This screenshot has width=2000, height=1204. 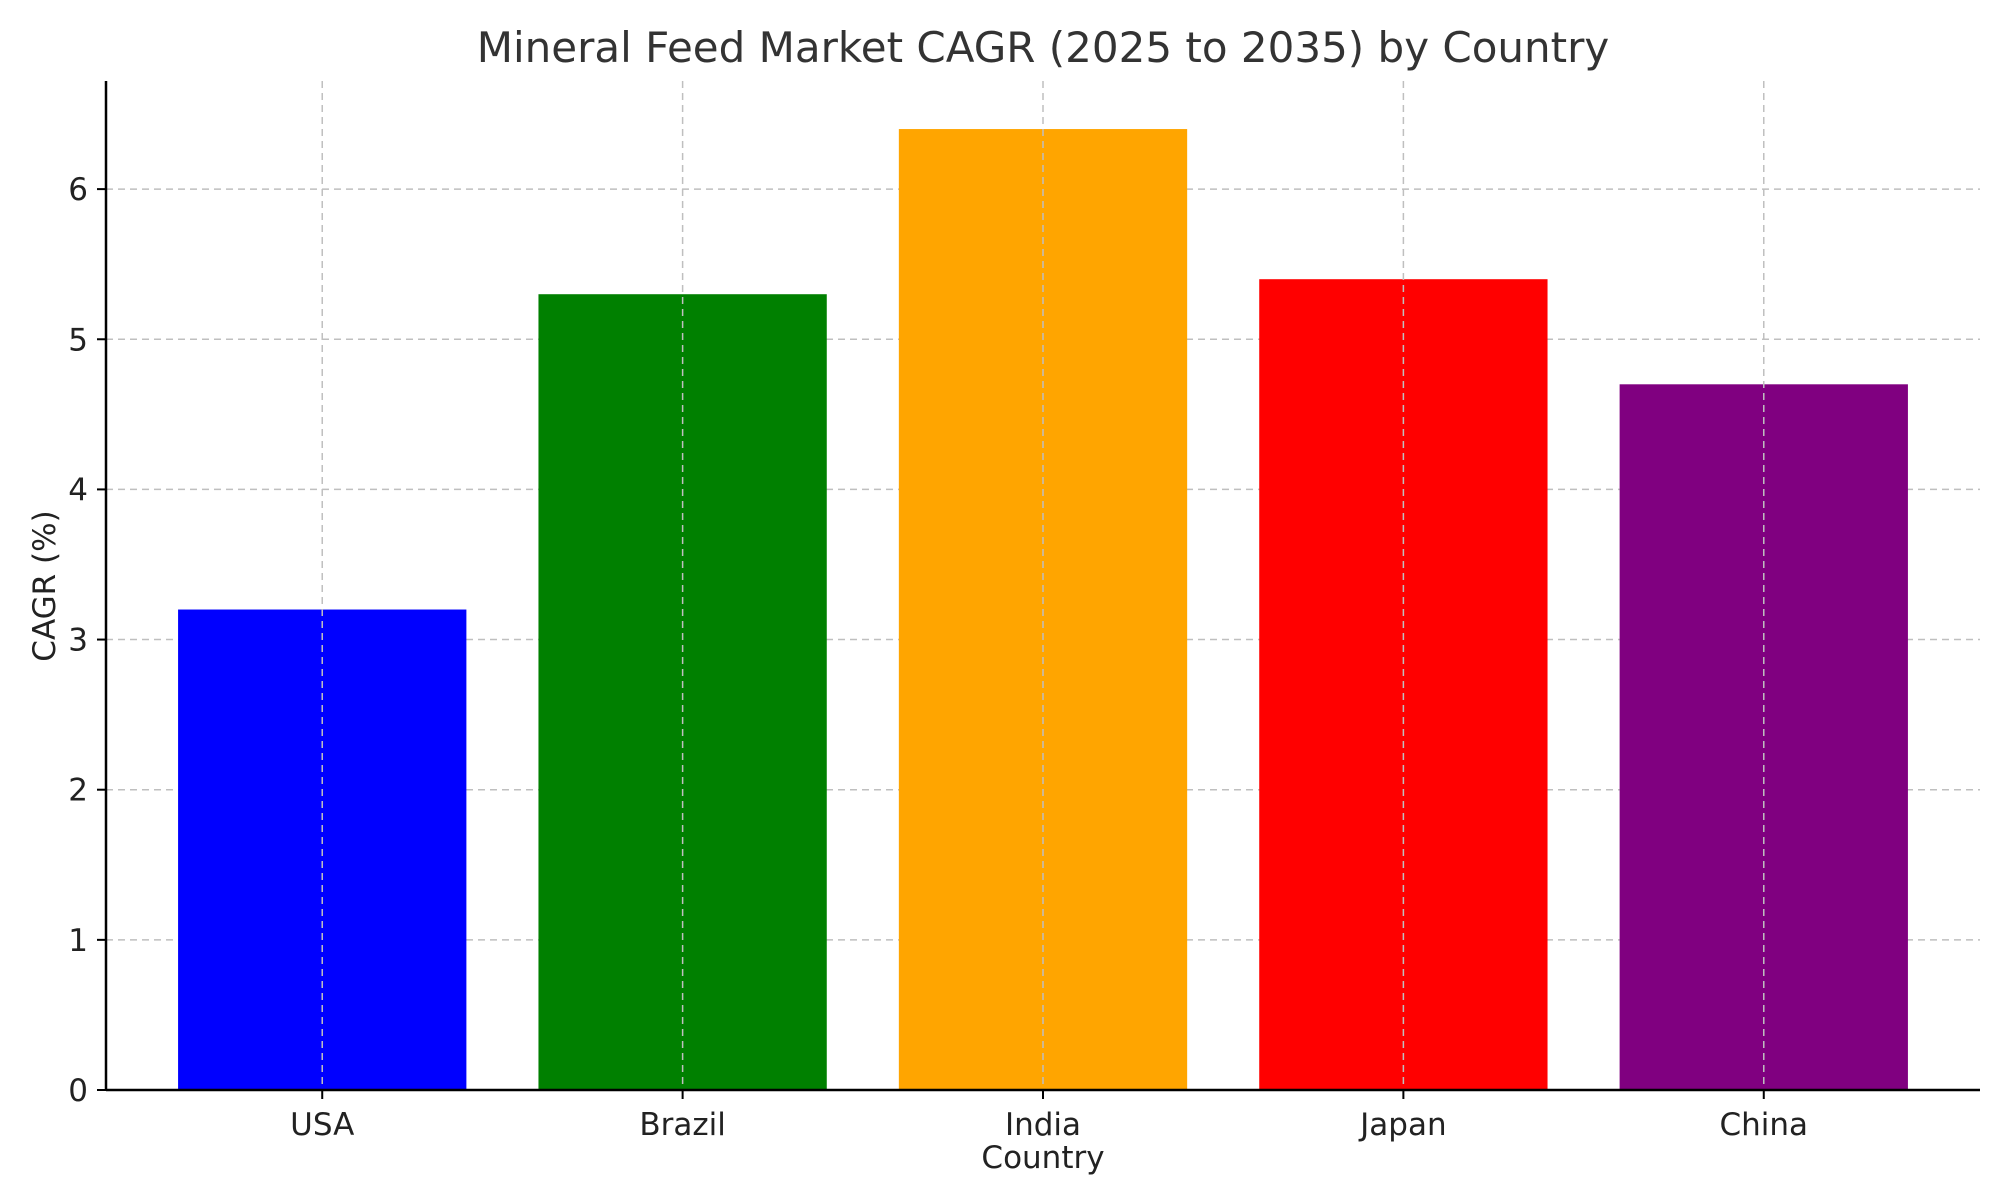 What do you see at coordinates (78, 190) in the screenshot?
I see `y-tick-label: 6` at bounding box center [78, 190].